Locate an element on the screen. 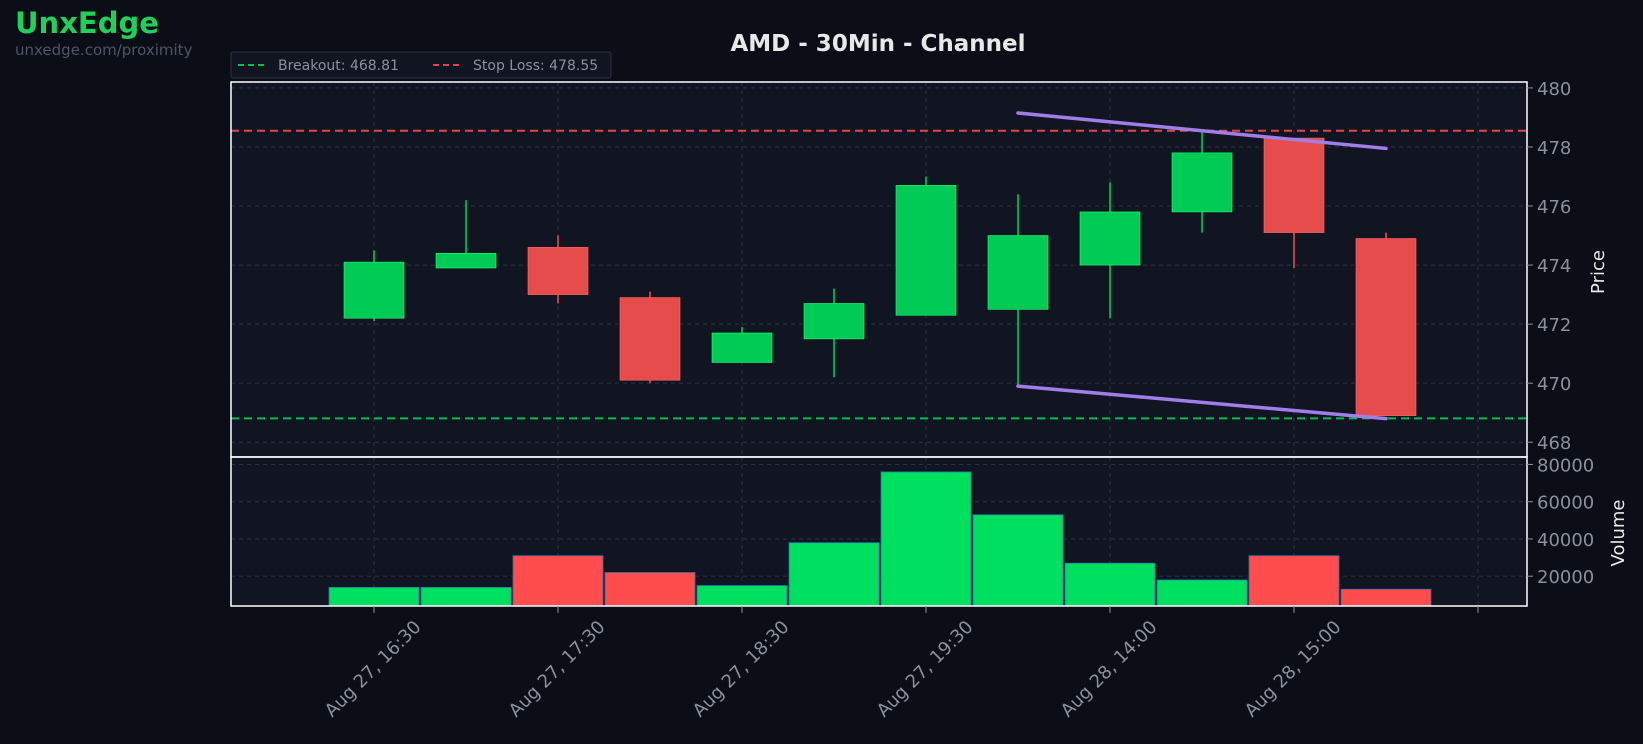  x-tick-label: Aug 27, 19:30 is located at coordinates (925, 669).